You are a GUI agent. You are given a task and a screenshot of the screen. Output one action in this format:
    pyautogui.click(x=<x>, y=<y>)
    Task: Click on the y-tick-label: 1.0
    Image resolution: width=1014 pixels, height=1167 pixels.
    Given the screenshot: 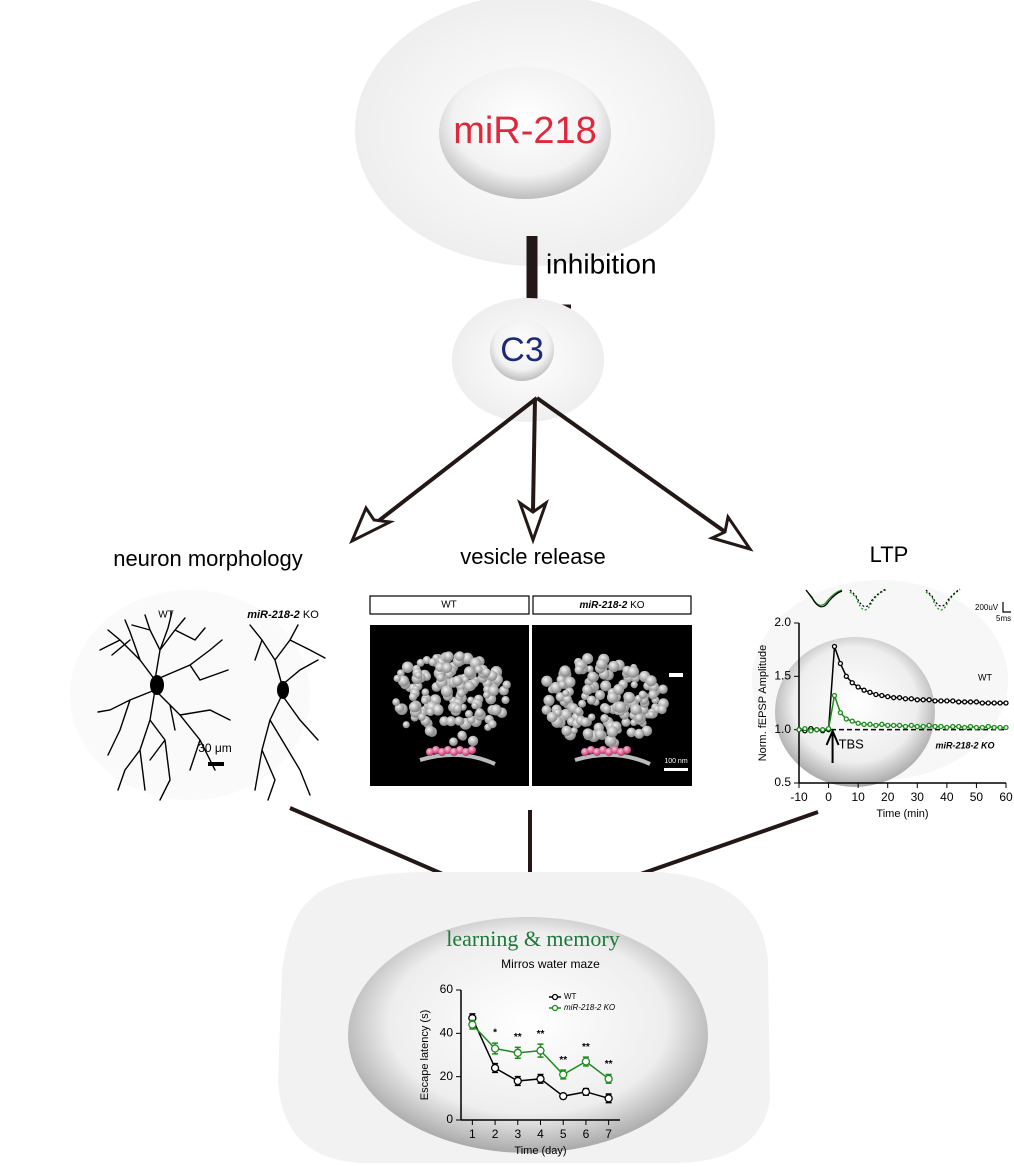 What is the action you would take?
    pyautogui.click(x=782, y=729)
    